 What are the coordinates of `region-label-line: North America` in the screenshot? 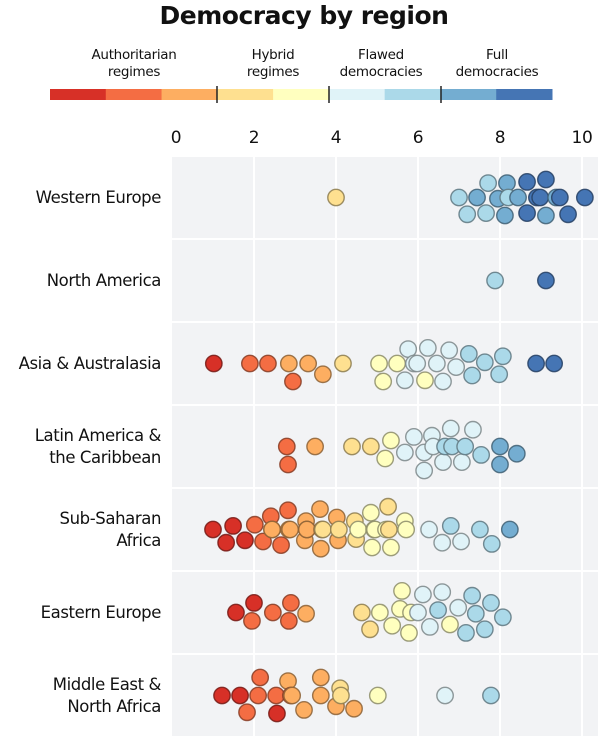 It's located at (104, 280).